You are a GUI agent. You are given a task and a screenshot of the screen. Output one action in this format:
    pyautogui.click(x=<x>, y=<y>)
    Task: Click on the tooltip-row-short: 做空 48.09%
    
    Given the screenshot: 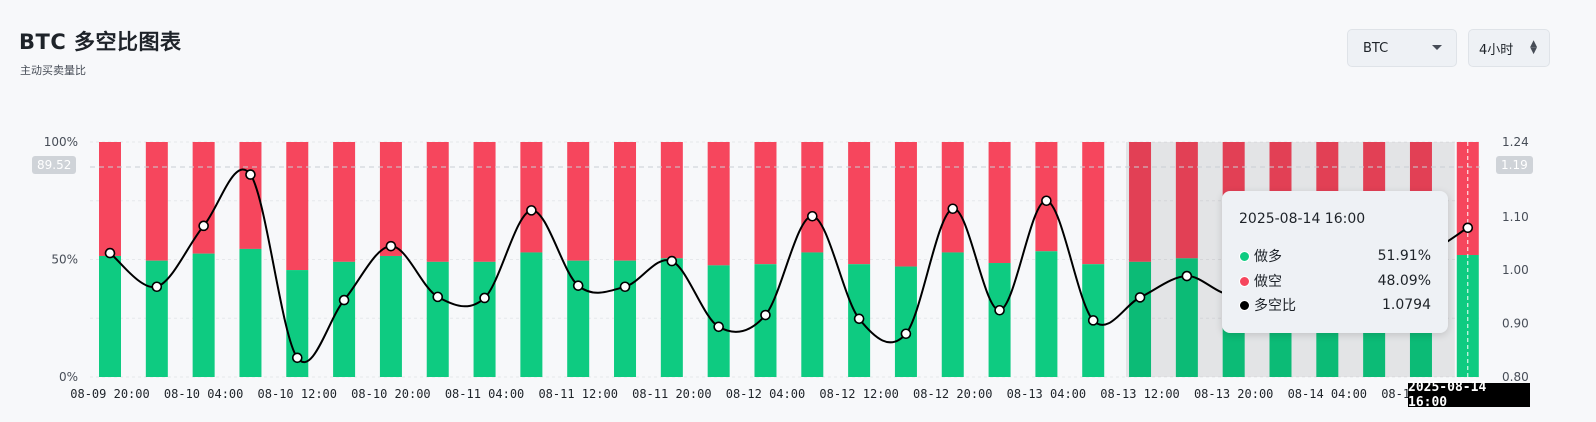 What is the action you would take?
    pyautogui.click(x=1335, y=281)
    